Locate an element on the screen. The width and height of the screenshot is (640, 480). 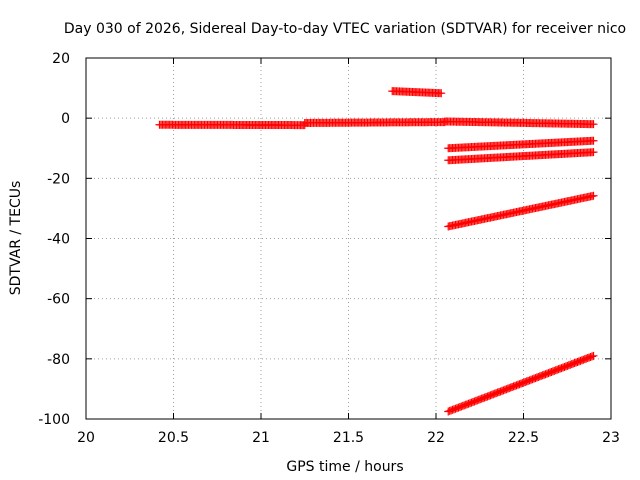
y-tick-label: 0 is located at coordinates (65, 119).